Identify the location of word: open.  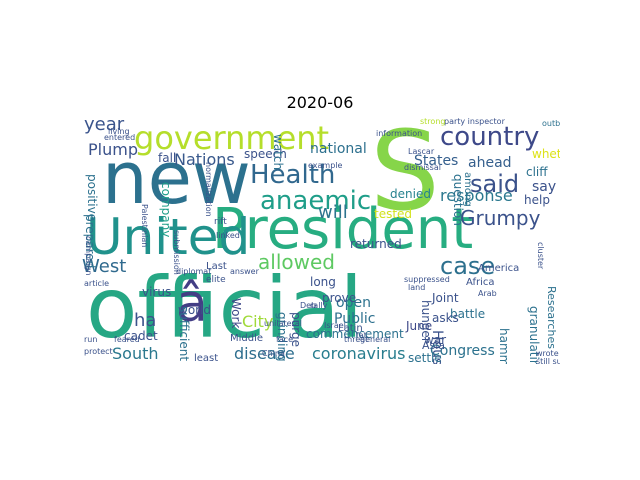
(353, 303).